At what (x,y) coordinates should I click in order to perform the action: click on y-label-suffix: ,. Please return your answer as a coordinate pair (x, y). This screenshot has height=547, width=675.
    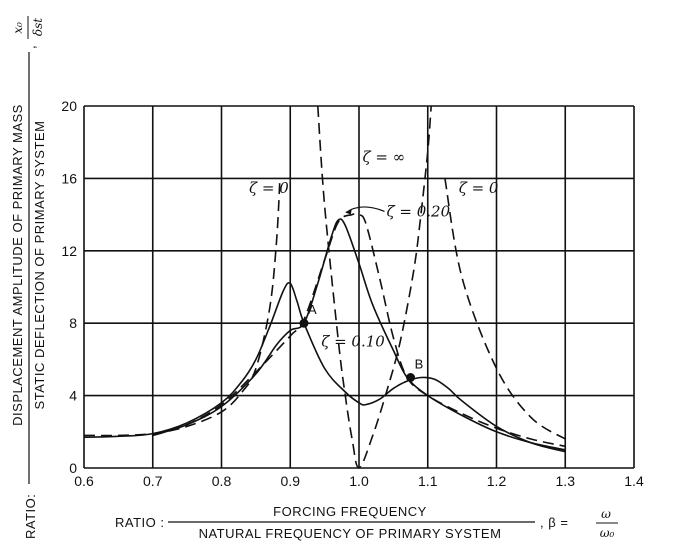
    Looking at the image, I should click on (30, 47).